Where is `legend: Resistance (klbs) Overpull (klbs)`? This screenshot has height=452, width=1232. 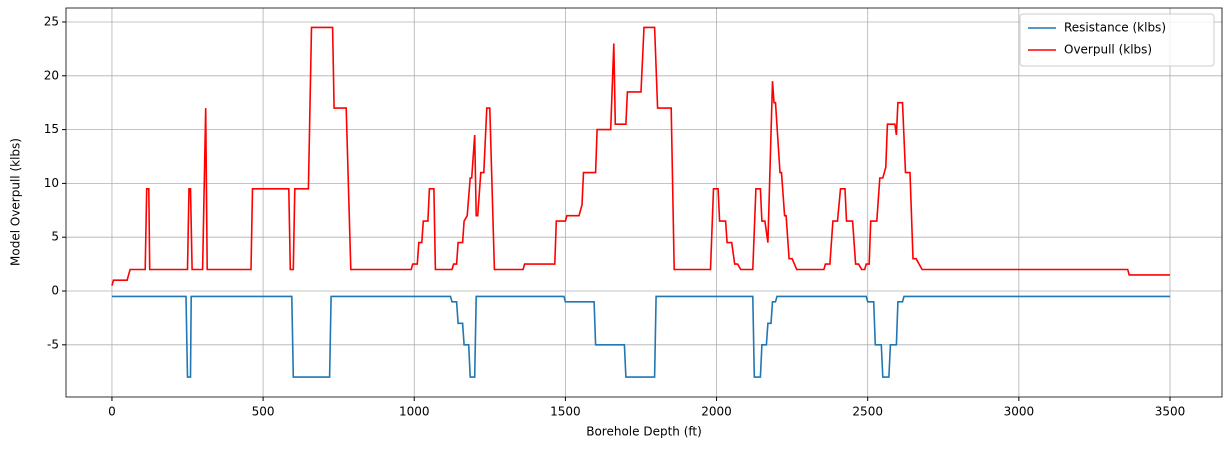
legend: Resistance (klbs) Overpull (klbs) is located at coordinates (1117, 40).